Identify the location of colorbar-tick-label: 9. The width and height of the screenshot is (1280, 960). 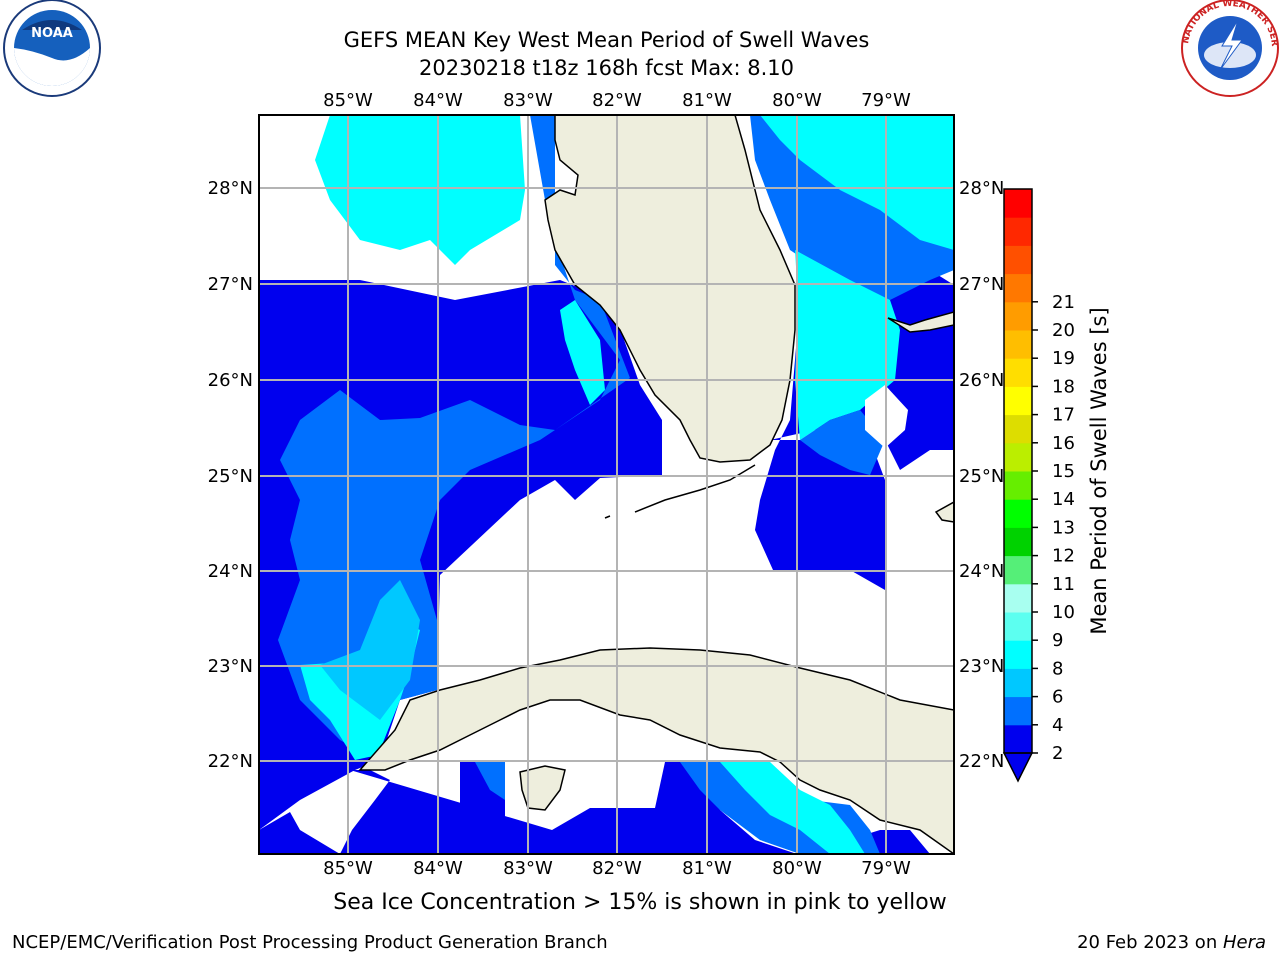
(1057, 640).